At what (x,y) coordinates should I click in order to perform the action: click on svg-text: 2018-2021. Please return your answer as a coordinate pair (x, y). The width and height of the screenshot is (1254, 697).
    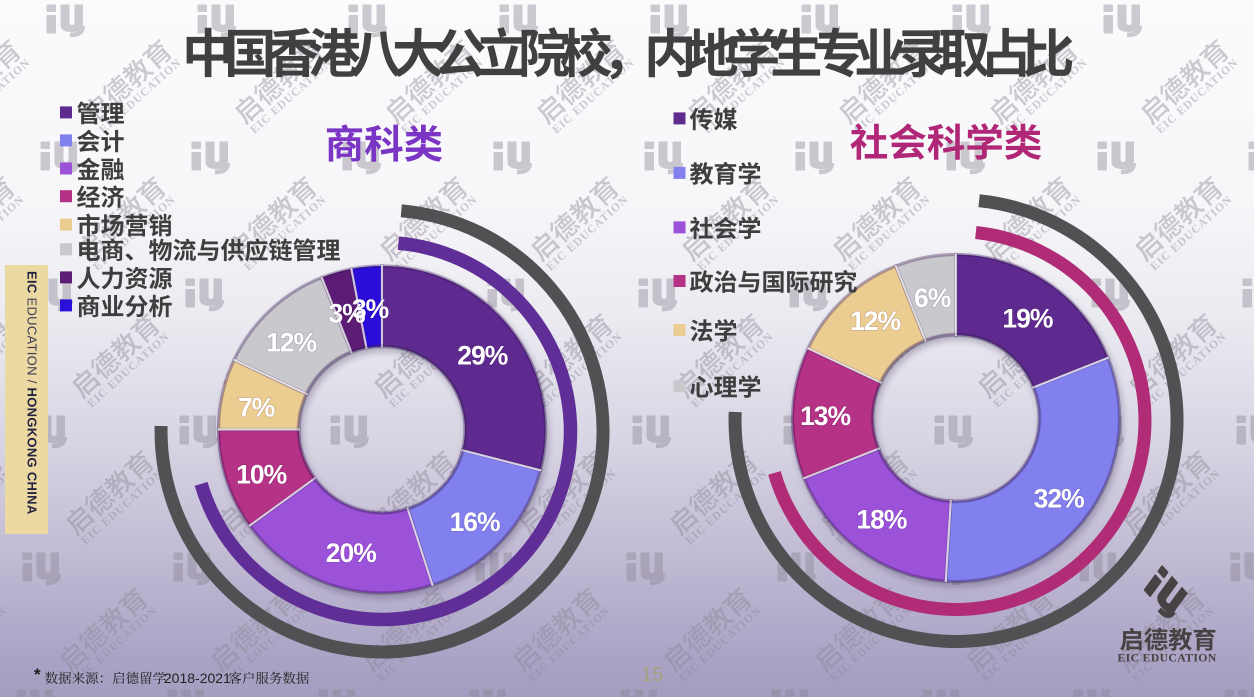
    Looking at the image, I should click on (197, 678).